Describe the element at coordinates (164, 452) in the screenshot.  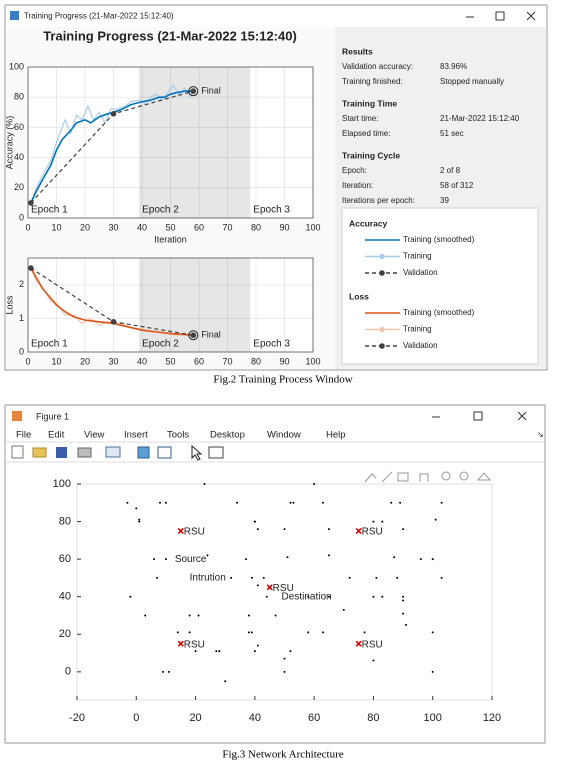
I see `legend-icon` at that location.